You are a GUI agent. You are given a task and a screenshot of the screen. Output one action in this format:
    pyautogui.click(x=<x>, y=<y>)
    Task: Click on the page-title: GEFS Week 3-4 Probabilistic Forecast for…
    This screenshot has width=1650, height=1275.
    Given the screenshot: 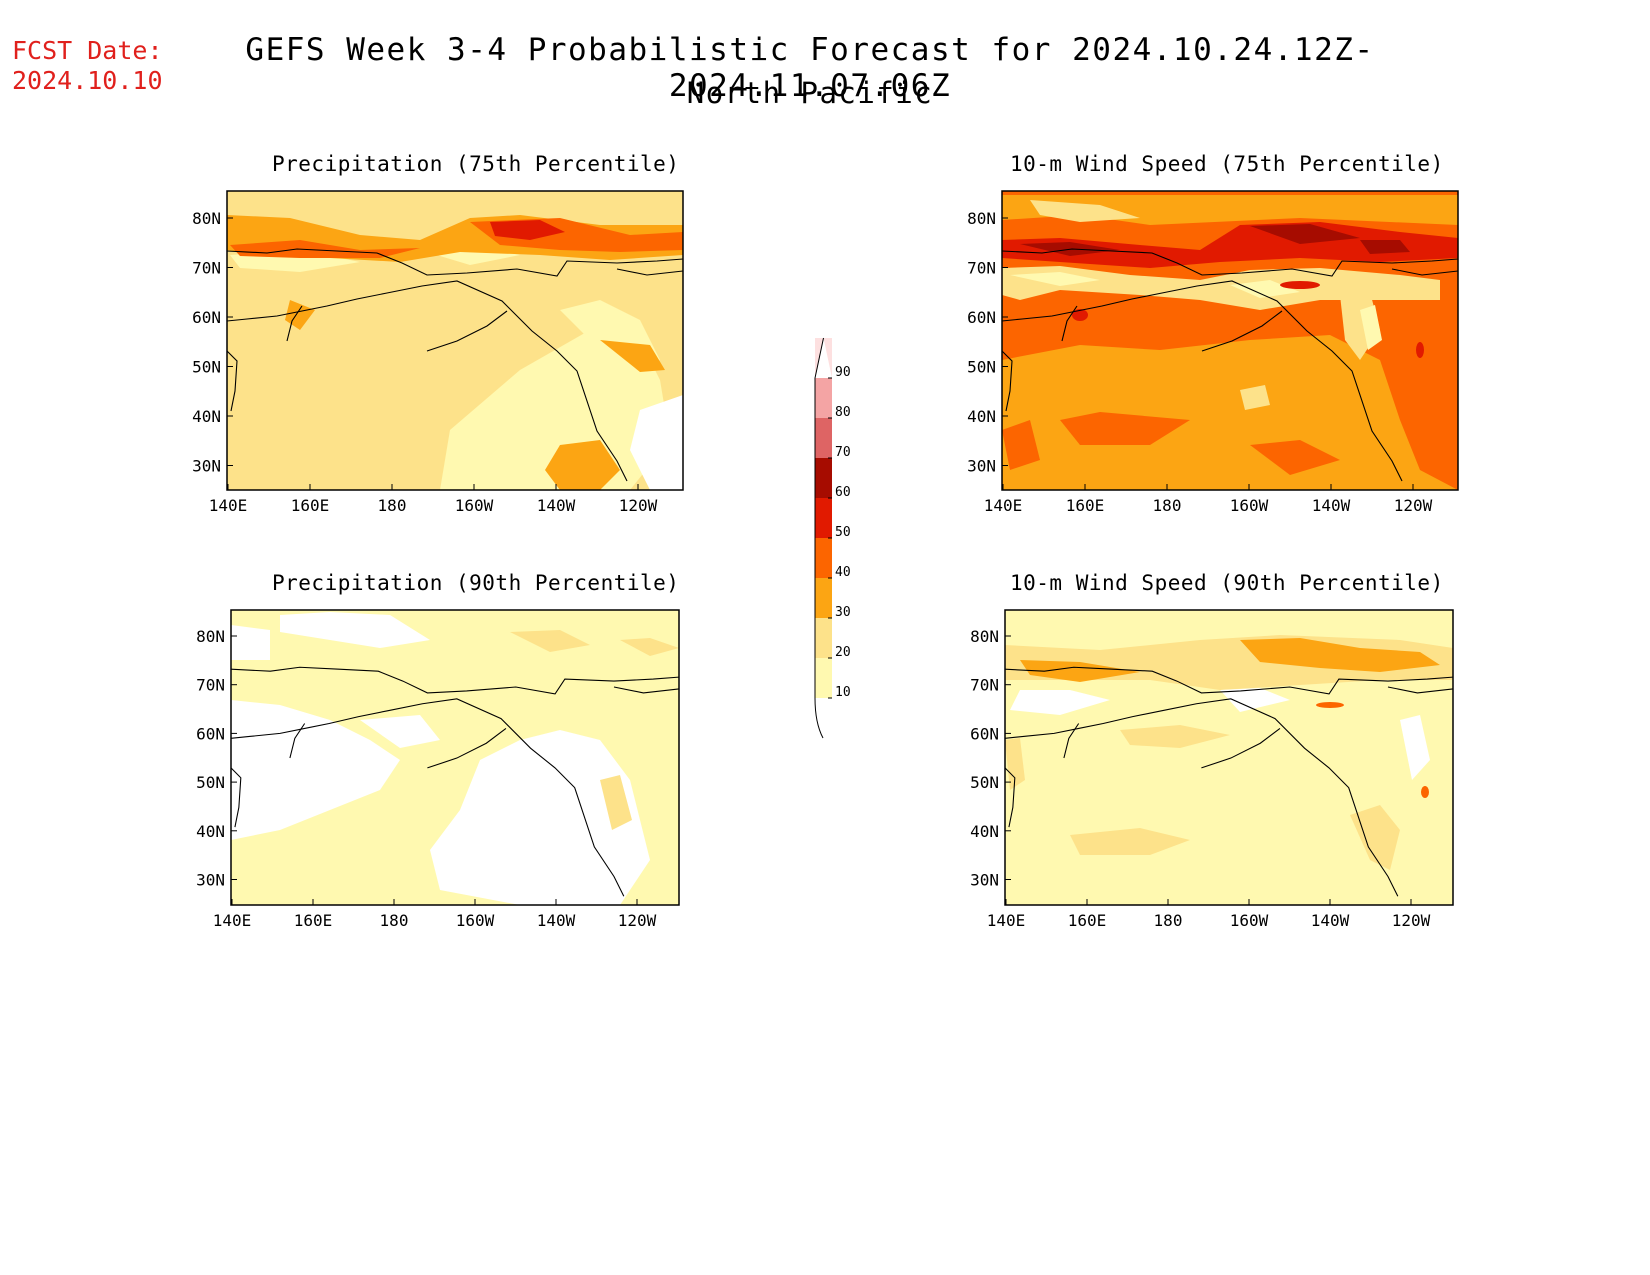 What is the action you would take?
    pyautogui.click(x=810, y=68)
    